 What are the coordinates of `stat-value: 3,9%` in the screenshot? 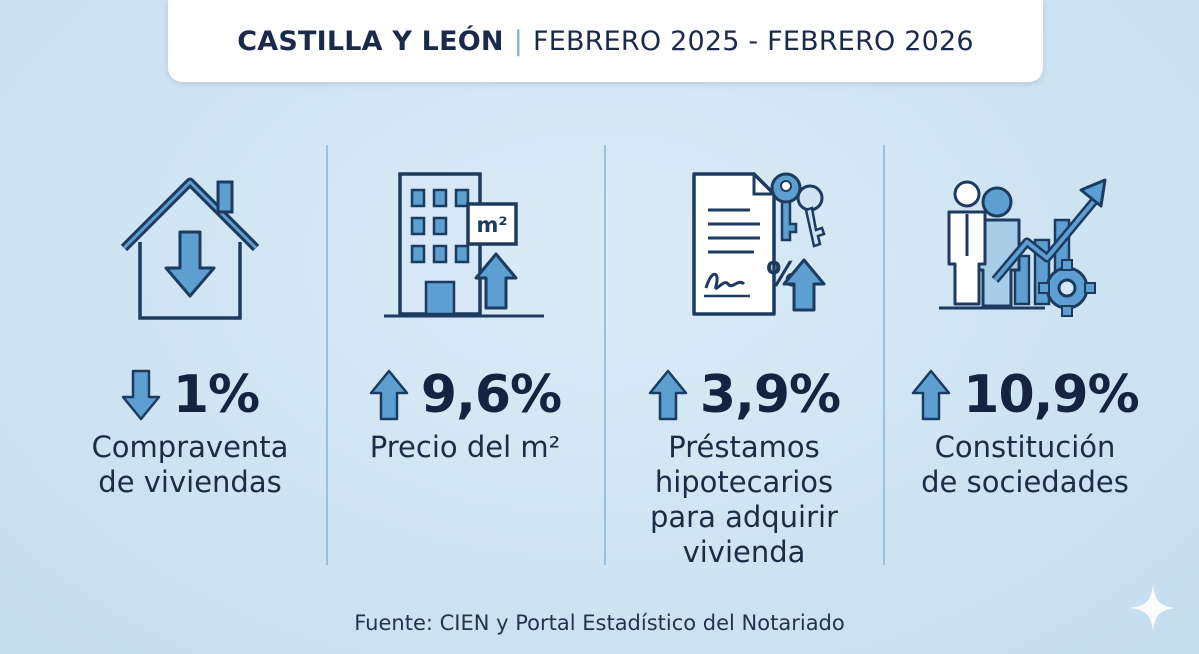 It's located at (770, 395).